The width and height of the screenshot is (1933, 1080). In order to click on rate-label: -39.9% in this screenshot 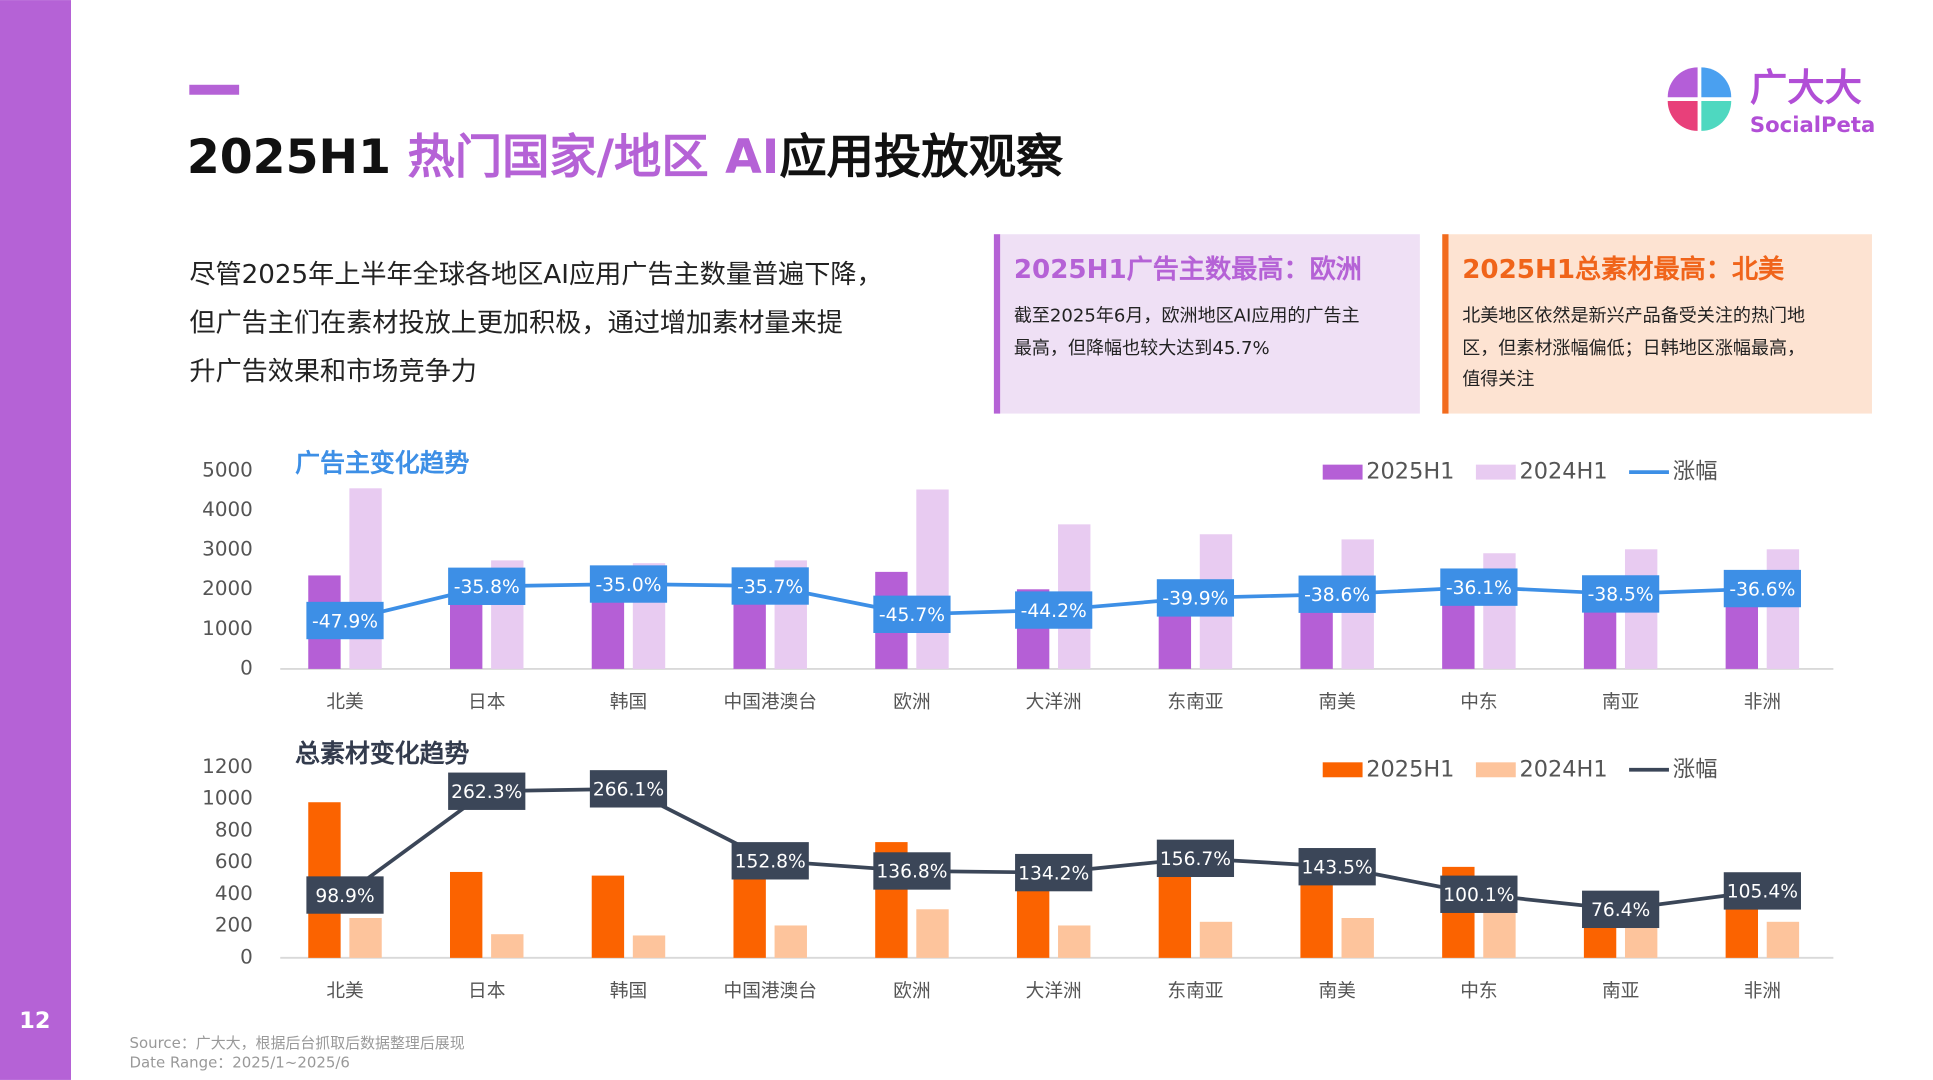, I will do `click(1195, 599)`.